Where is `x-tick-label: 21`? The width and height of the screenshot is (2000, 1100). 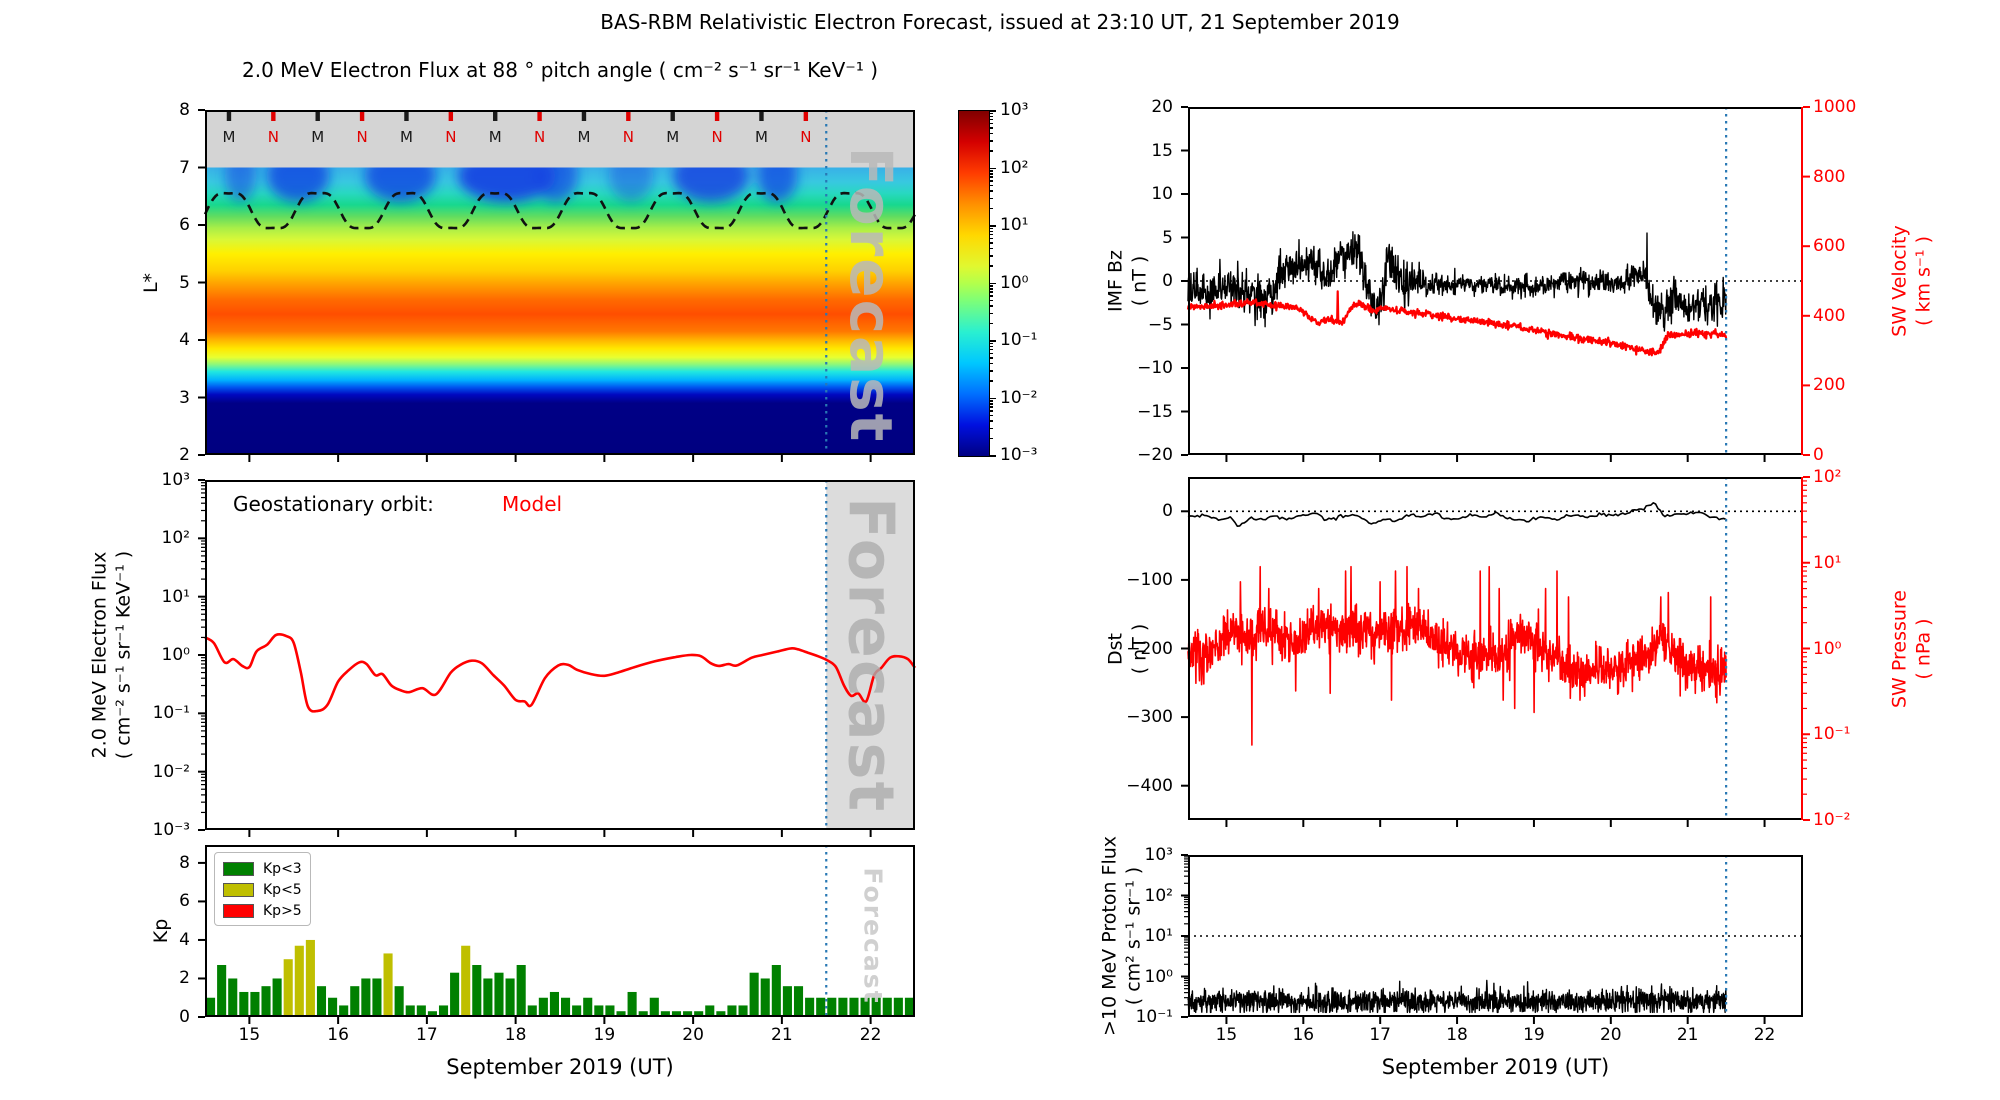 x-tick-label: 21 is located at coordinates (1687, 1035).